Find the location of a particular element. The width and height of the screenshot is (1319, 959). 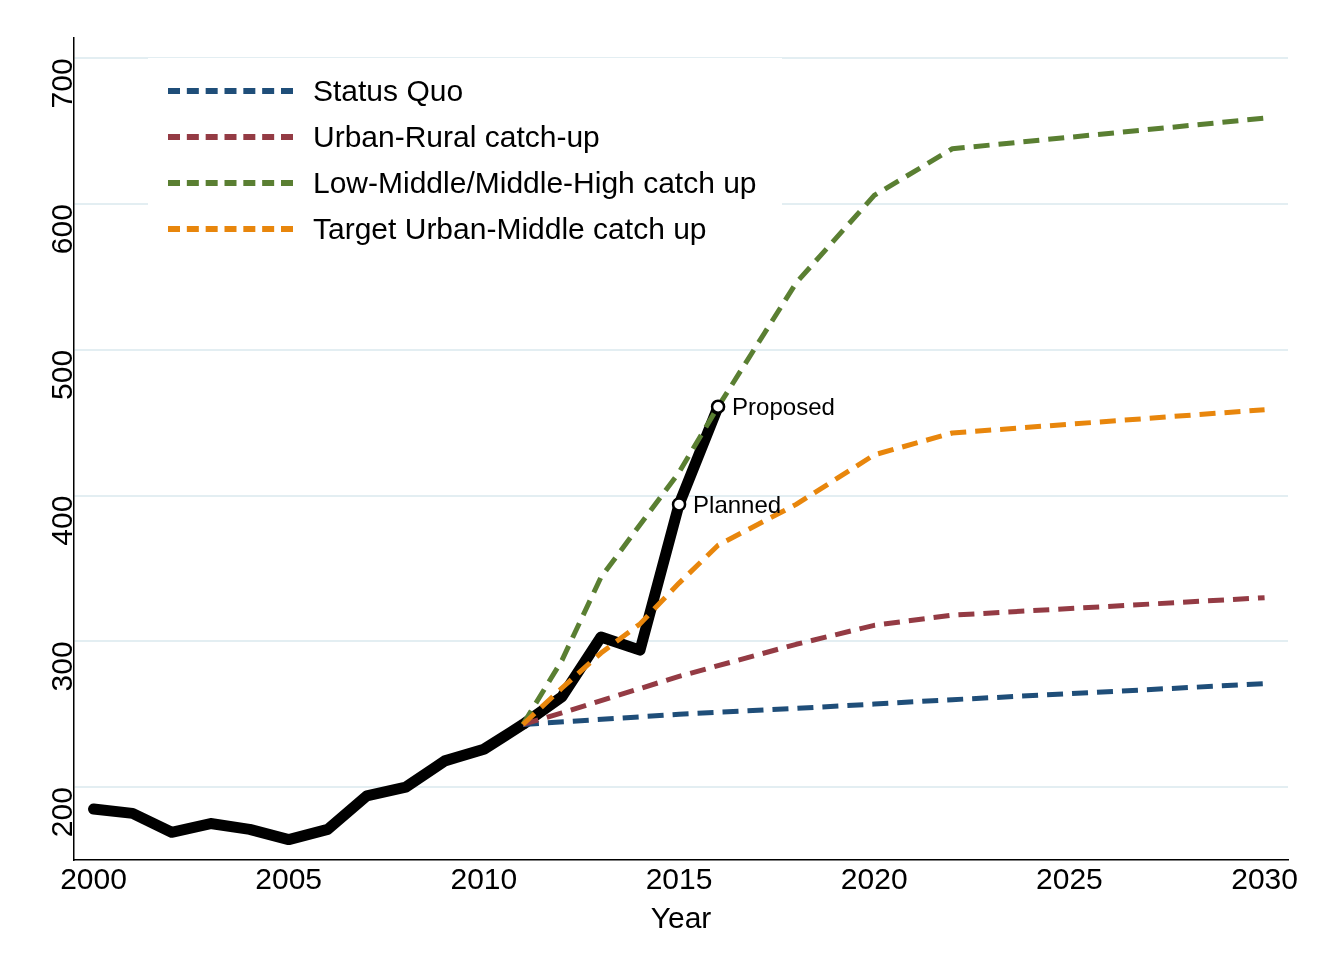

x-axis-title: Year is located at coordinates (681, 918).